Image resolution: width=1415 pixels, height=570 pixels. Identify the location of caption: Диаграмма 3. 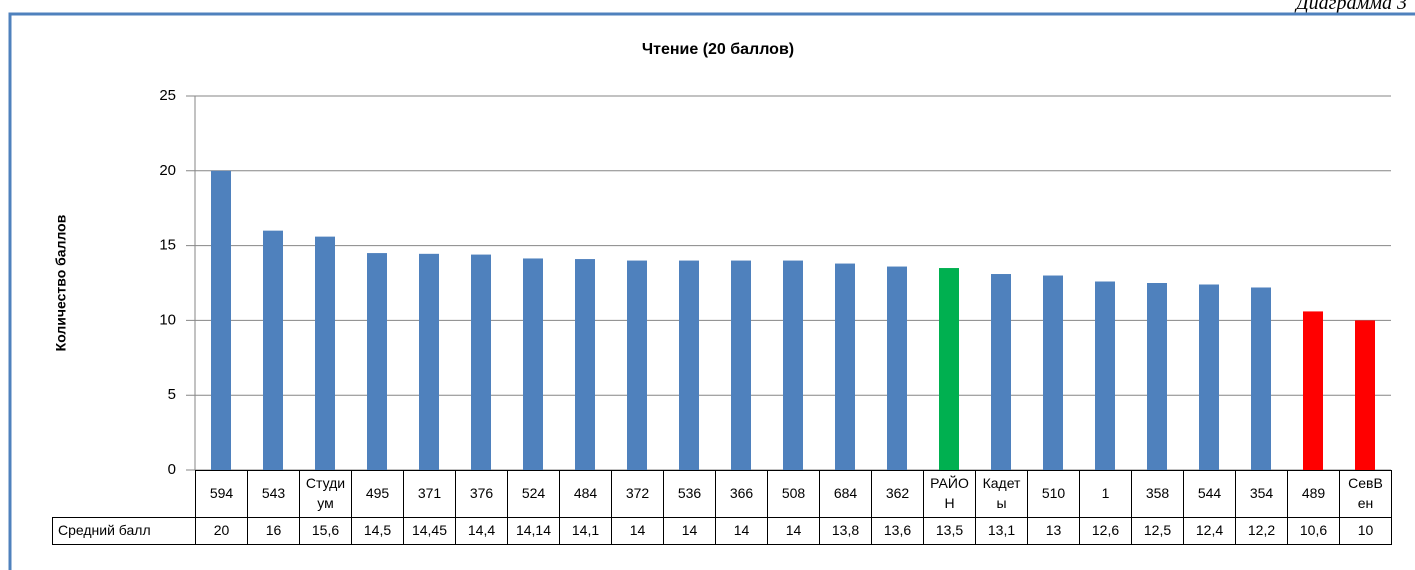
(1351, 7).